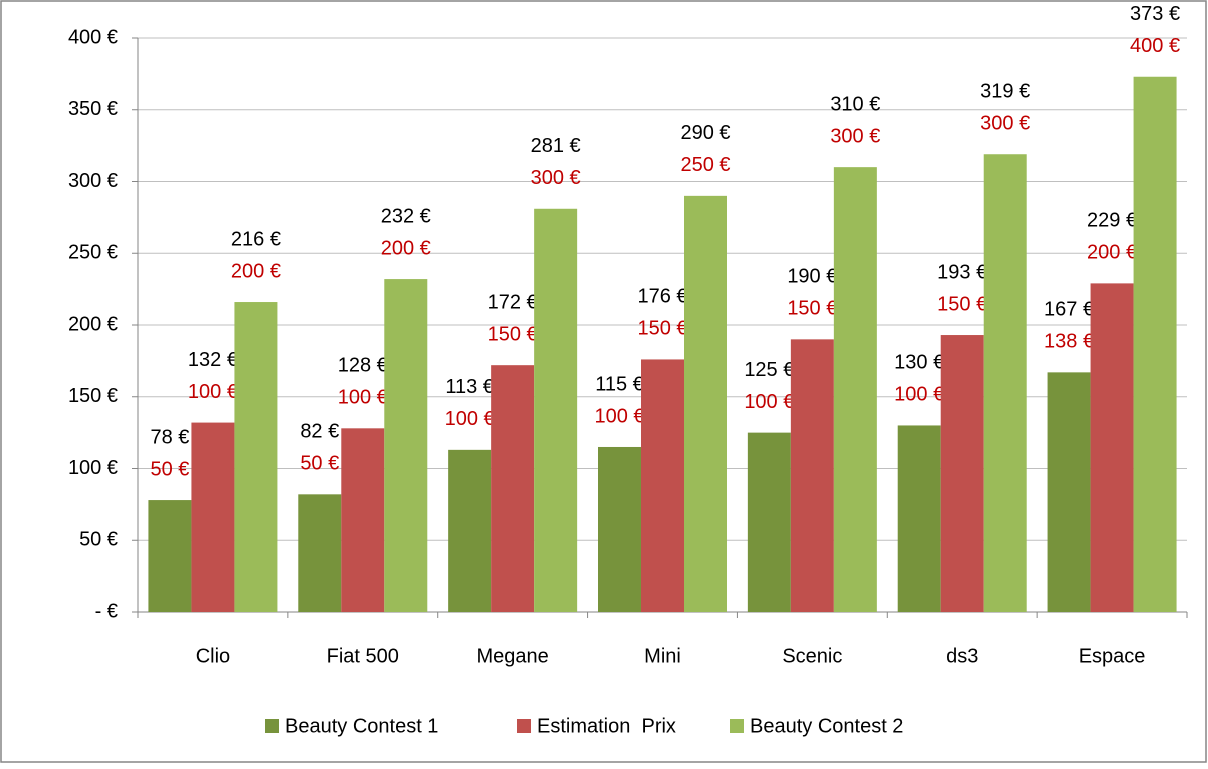  Describe the element at coordinates (826, 726) in the screenshot. I see `legend-label: Beauty Contest 2` at that location.